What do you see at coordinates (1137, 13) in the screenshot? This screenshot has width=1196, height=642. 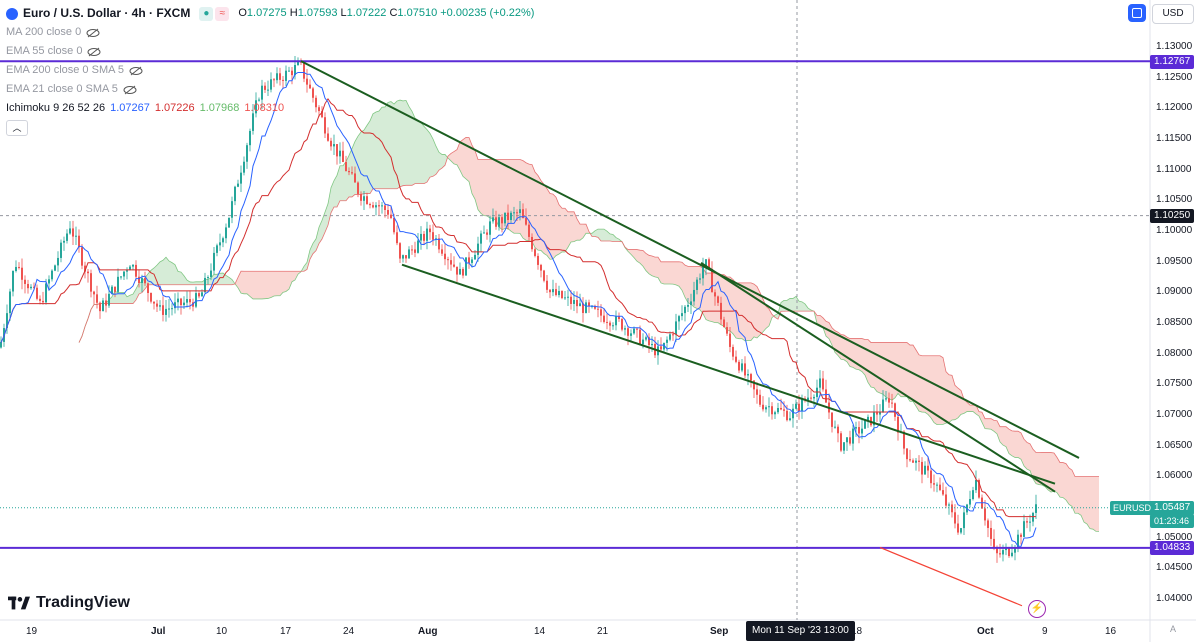 I see `screenshot-icon` at bounding box center [1137, 13].